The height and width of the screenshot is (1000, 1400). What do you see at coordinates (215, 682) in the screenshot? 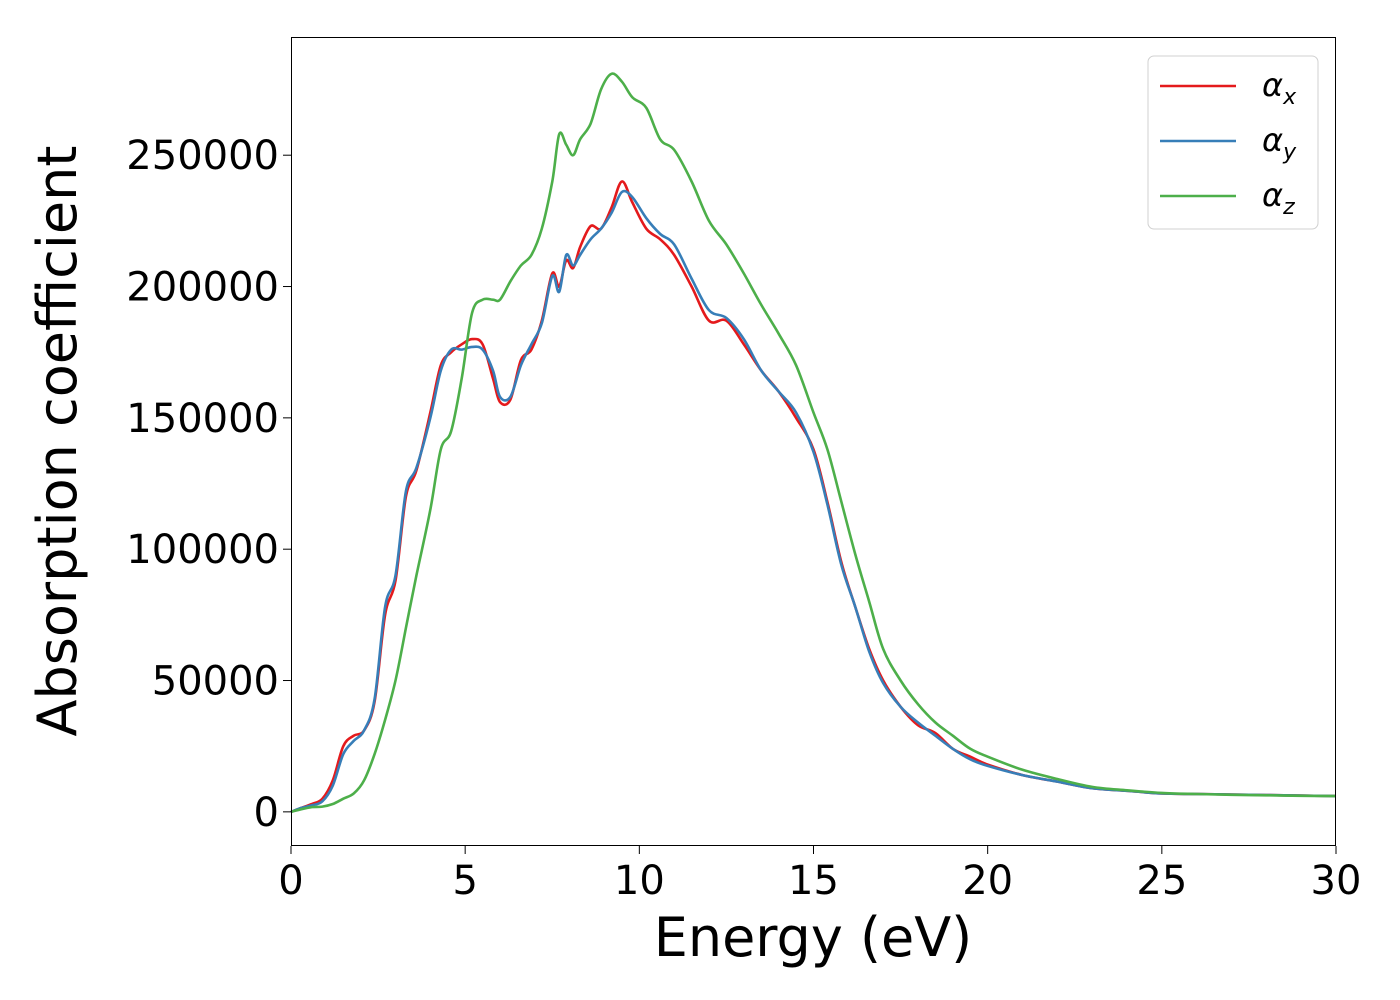
I see `y-tick-label: 50000` at bounding box center [215, 682].